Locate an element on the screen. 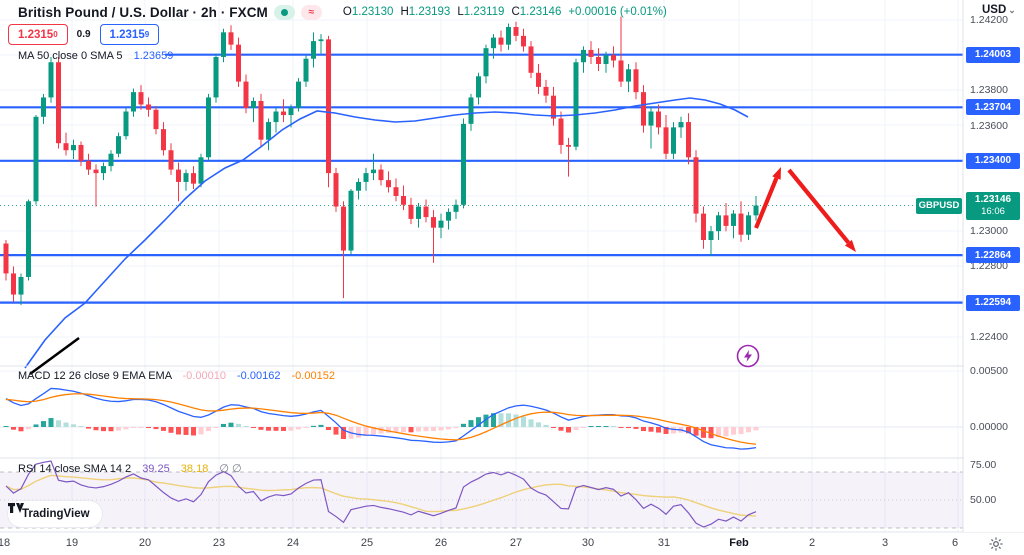  time-tick: 3 is located at coordinates (885, 543).